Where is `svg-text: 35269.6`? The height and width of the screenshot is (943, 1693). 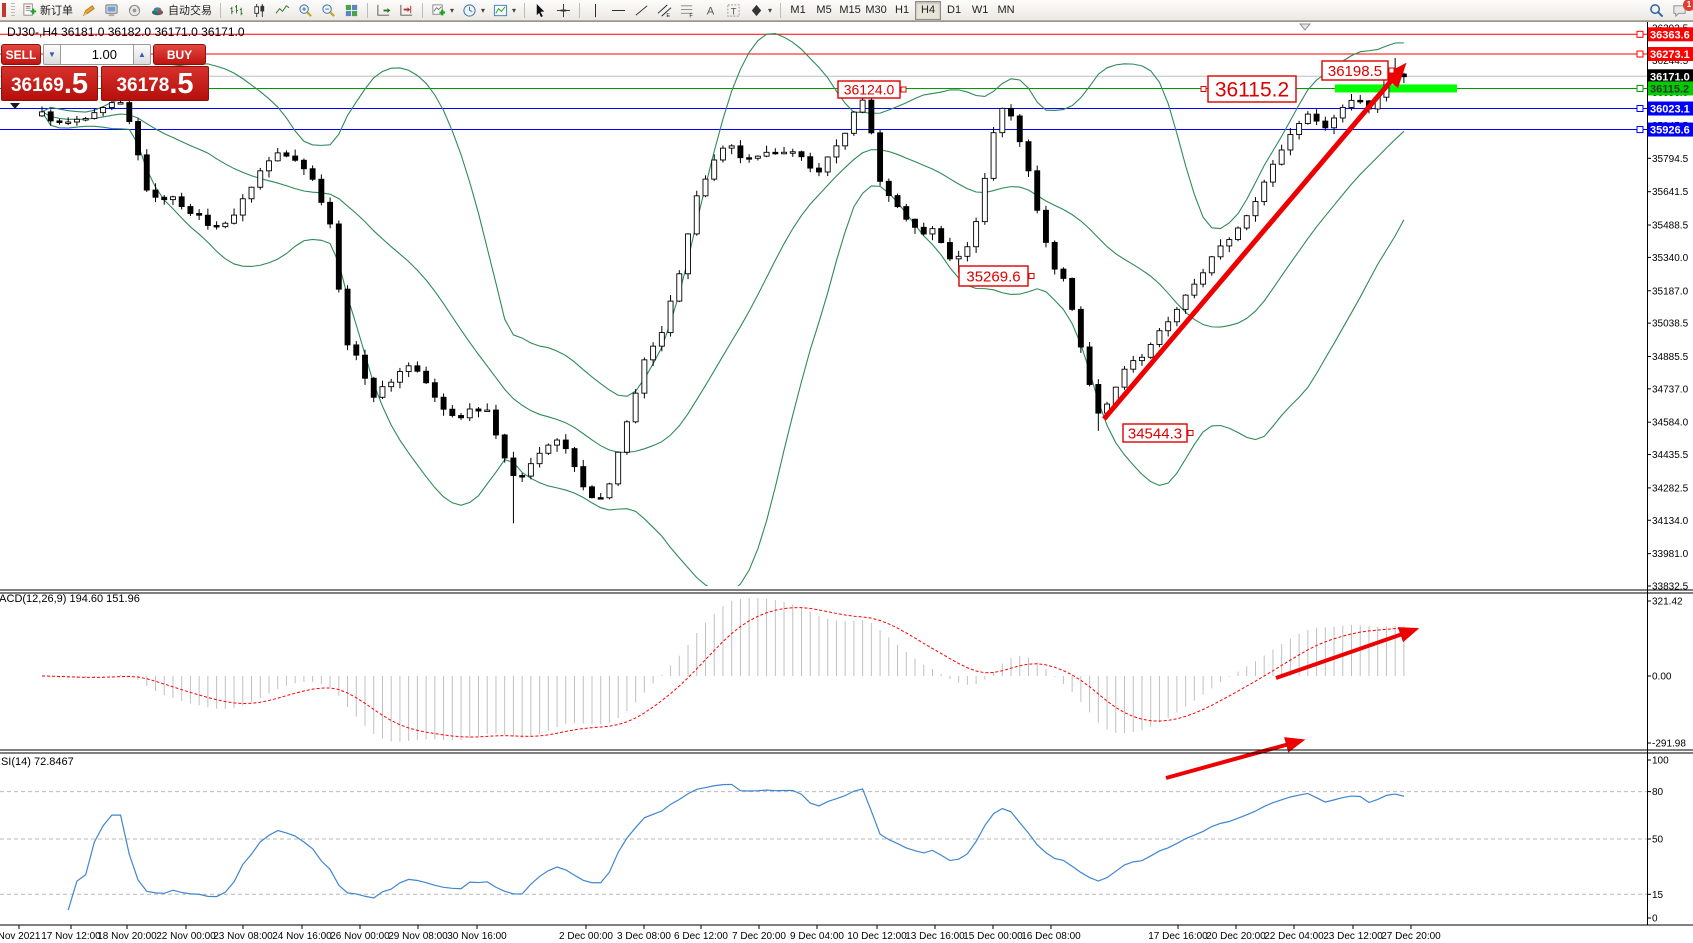 svg-text: 35269.6 is located at coordinates (993, 276).